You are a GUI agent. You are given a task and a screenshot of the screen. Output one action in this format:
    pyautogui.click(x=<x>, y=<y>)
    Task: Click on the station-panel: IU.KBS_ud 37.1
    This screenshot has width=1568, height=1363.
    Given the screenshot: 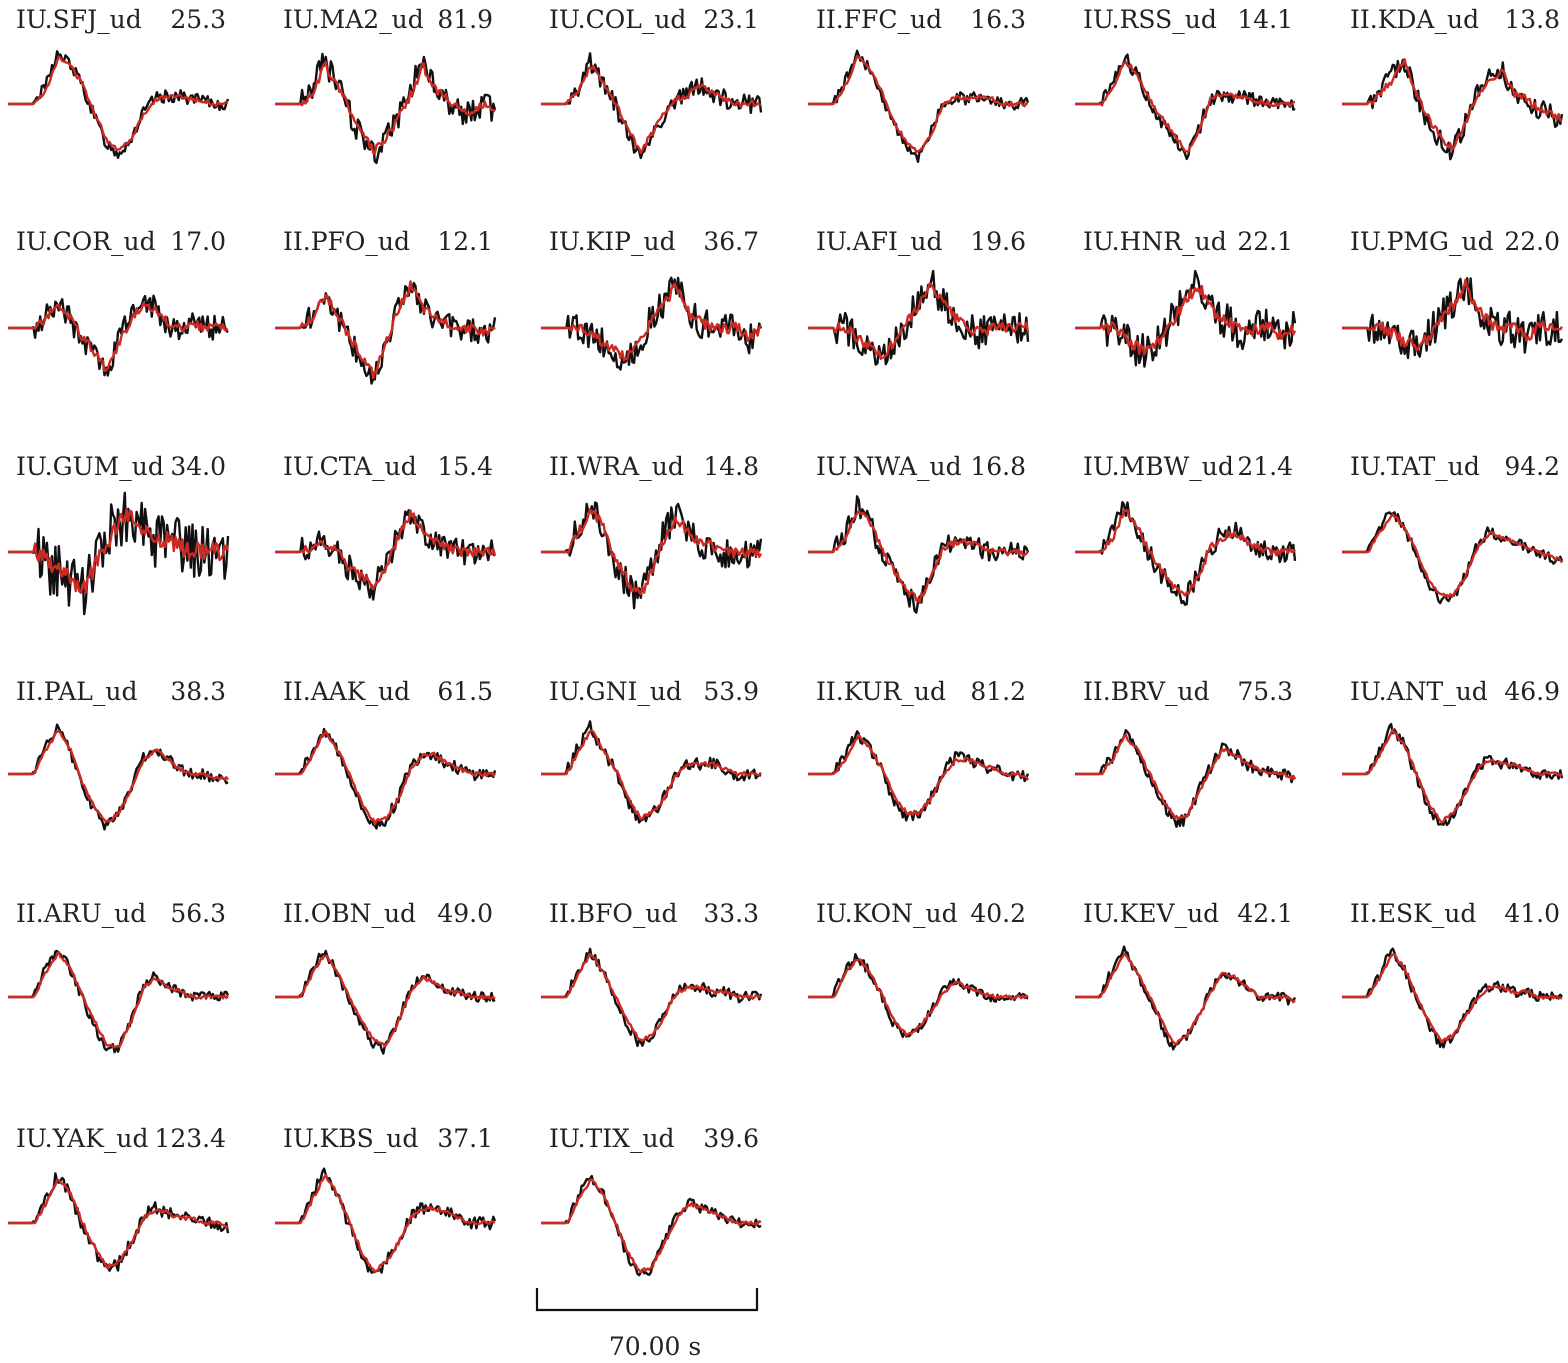 What is the action you would take?
    pyautogui.click(x=386, y=1199)
    